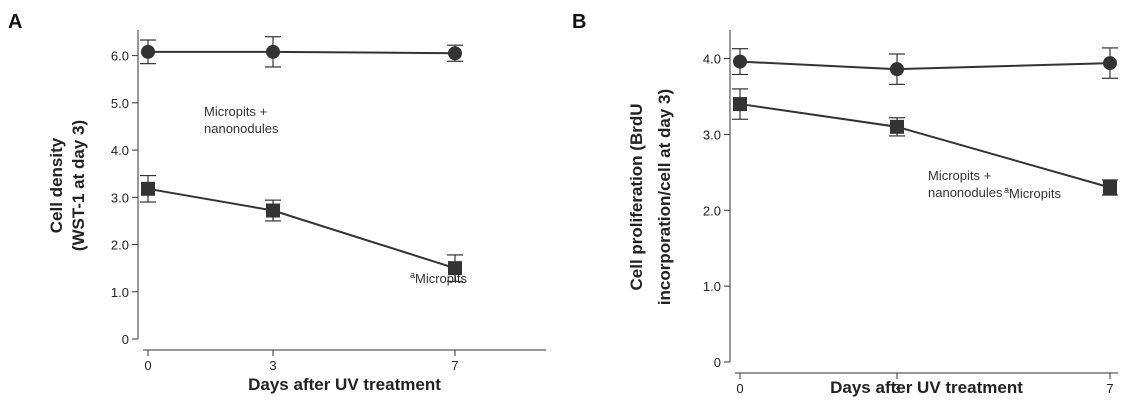  Describe the element at coordinates (56, 185) in the screenshot. I see `y-axis-title-line-1: Cell density` at that location.